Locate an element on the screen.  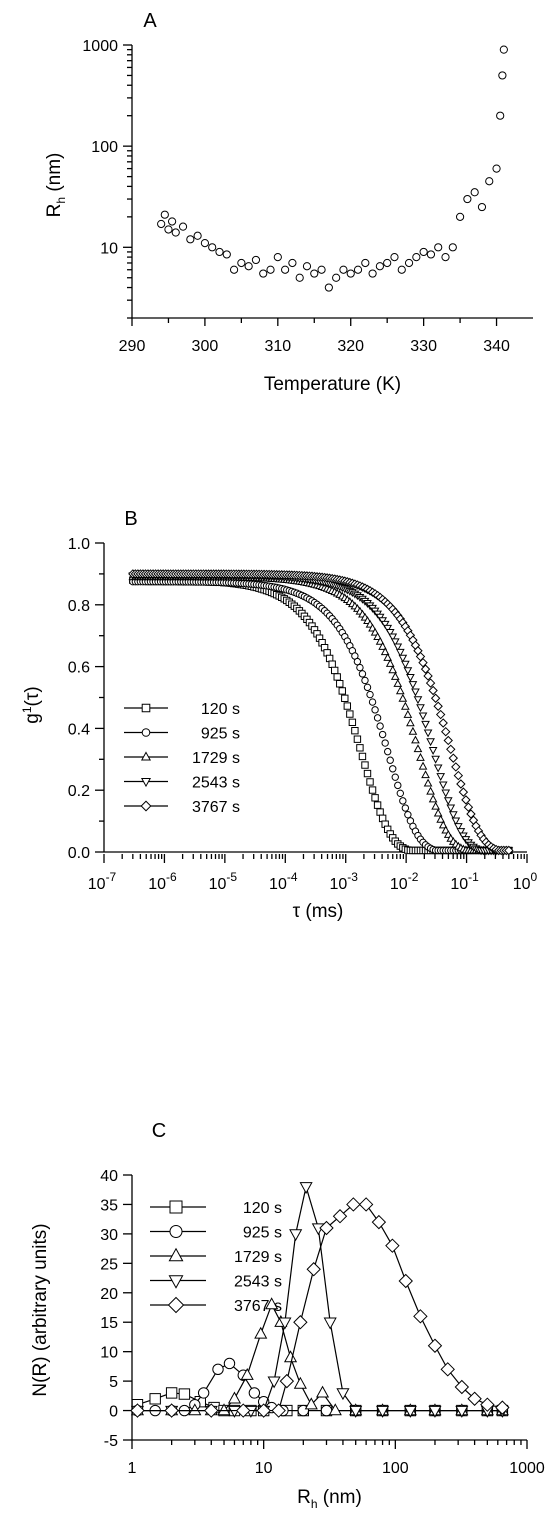
y-tick-label: 35 is located at coordinates (109, 1205).